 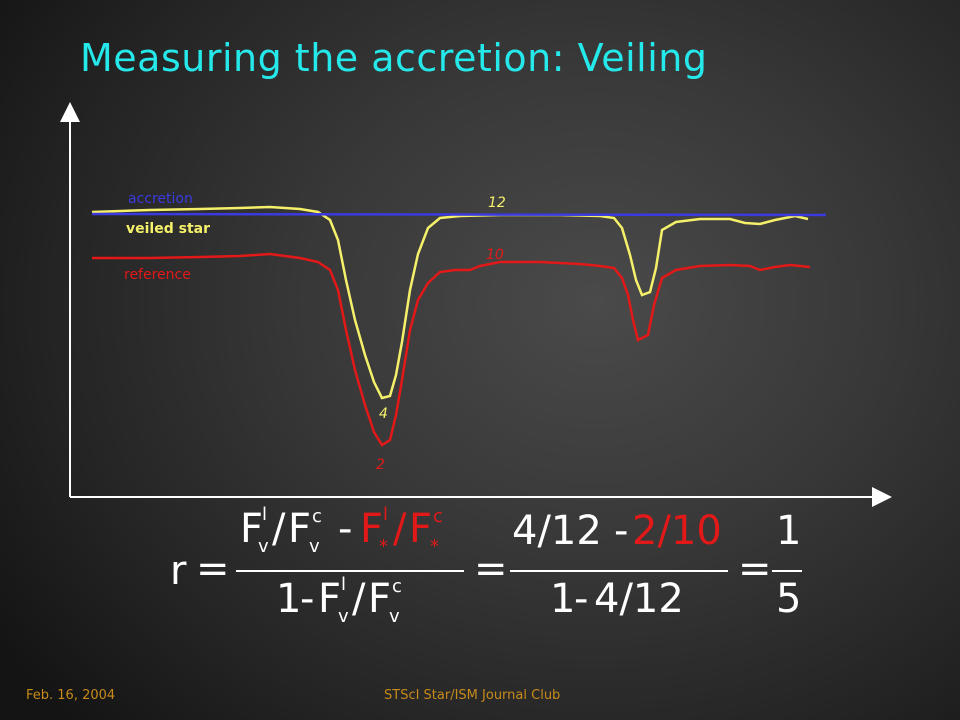 What do you see at coordinates (279, 529) in the screenshot?
I see `eq1-num-slash1: /` at bounding box center [279, 529].